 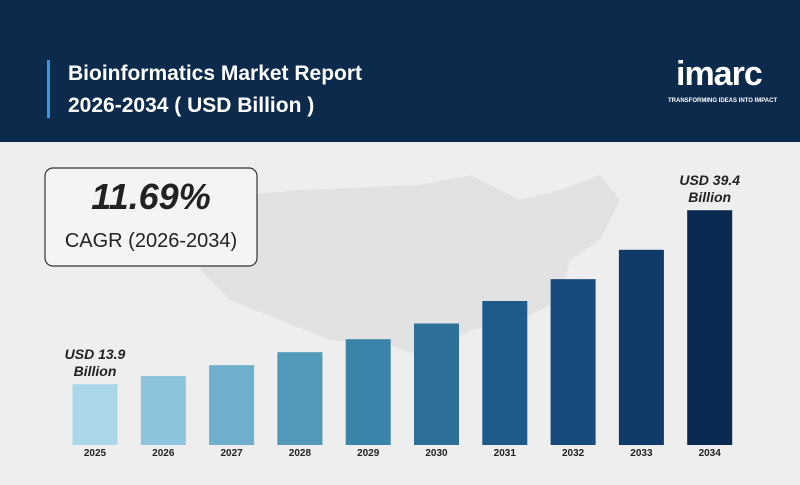 I want to click on cagr-box, so click(x=151, y=217).